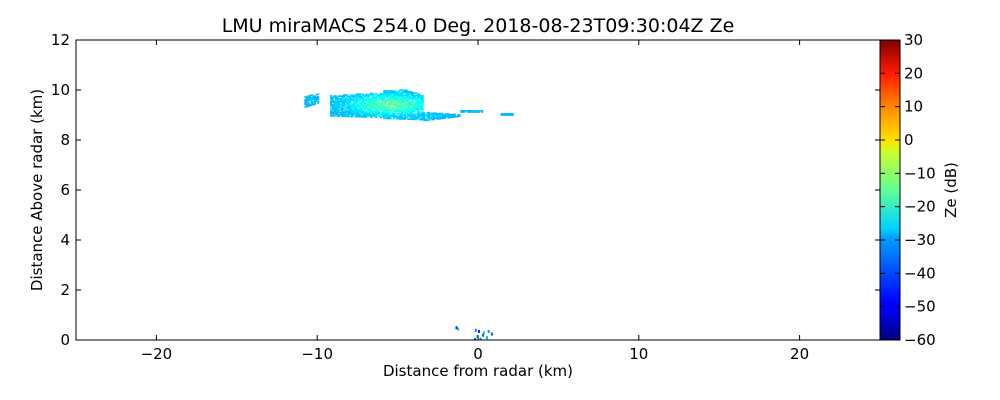  Describe the element at coordinates (890, 190) in the screenshot. I see `colorbar` at that location.